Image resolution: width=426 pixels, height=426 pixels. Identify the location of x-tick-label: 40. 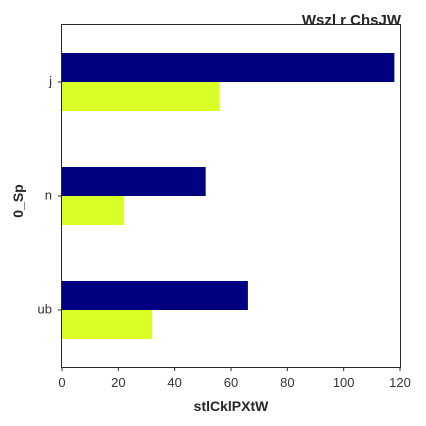
(174, 382).